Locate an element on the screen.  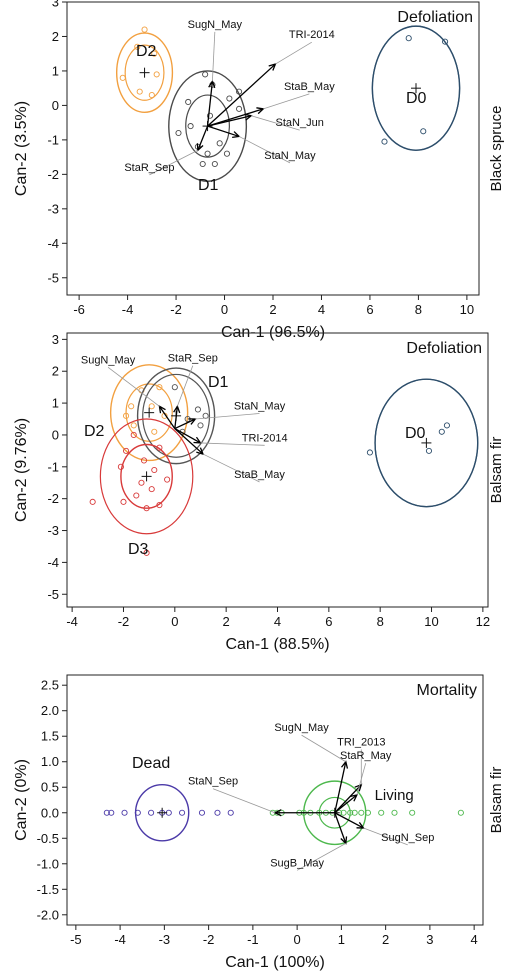
y-tick-label: 0 is located at coordinates (55, 105).